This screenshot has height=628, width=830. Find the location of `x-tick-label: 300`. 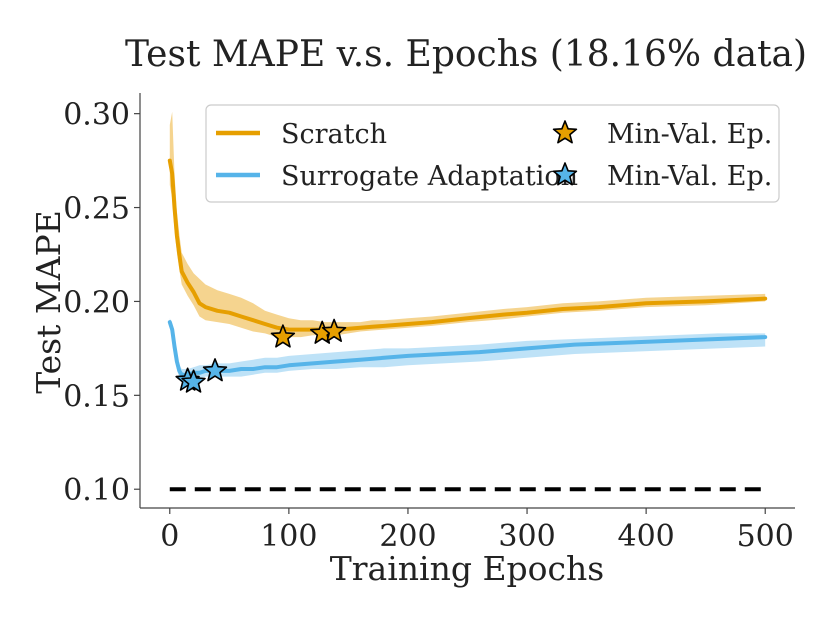

x-tick-label: 300 is located at coordinates (526, 536).